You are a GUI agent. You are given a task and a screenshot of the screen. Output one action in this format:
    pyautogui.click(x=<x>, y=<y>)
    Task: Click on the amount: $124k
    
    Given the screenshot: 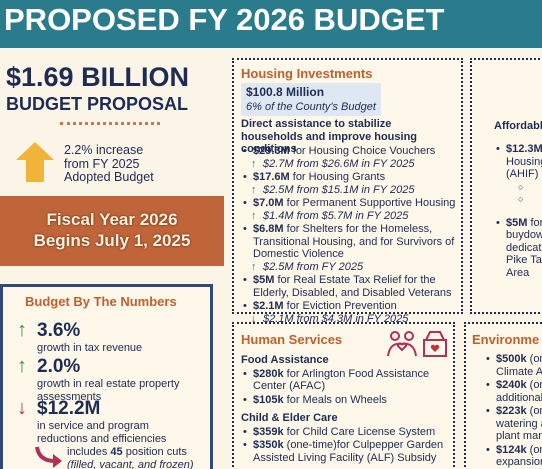 What is the action you would take?
    pyautogui.click(x=511, y=449)
    